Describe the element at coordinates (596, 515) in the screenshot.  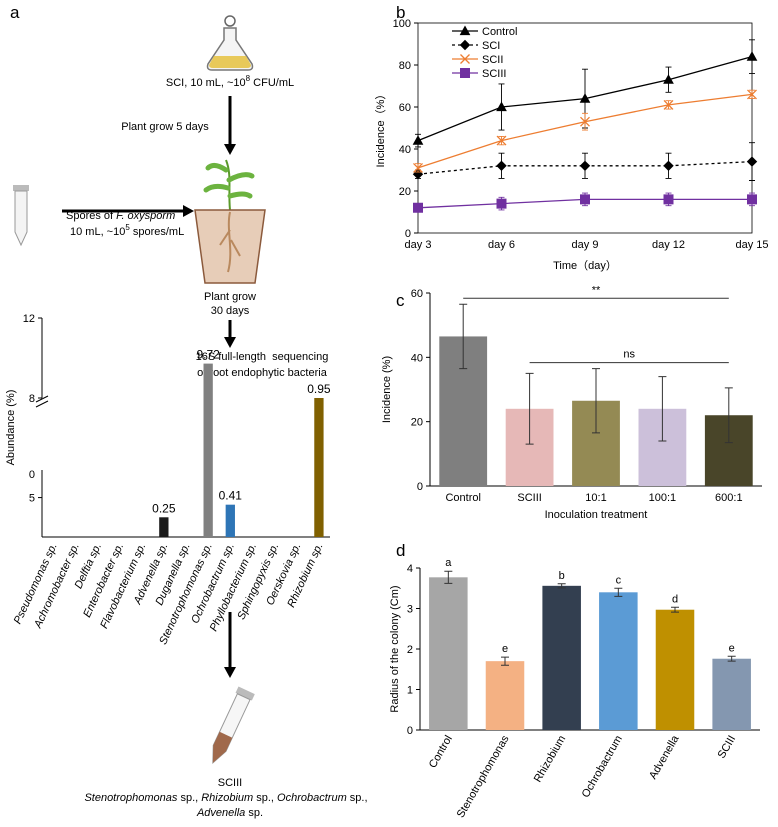
I see `x-axis-label: Inoculation treatment` at that location.